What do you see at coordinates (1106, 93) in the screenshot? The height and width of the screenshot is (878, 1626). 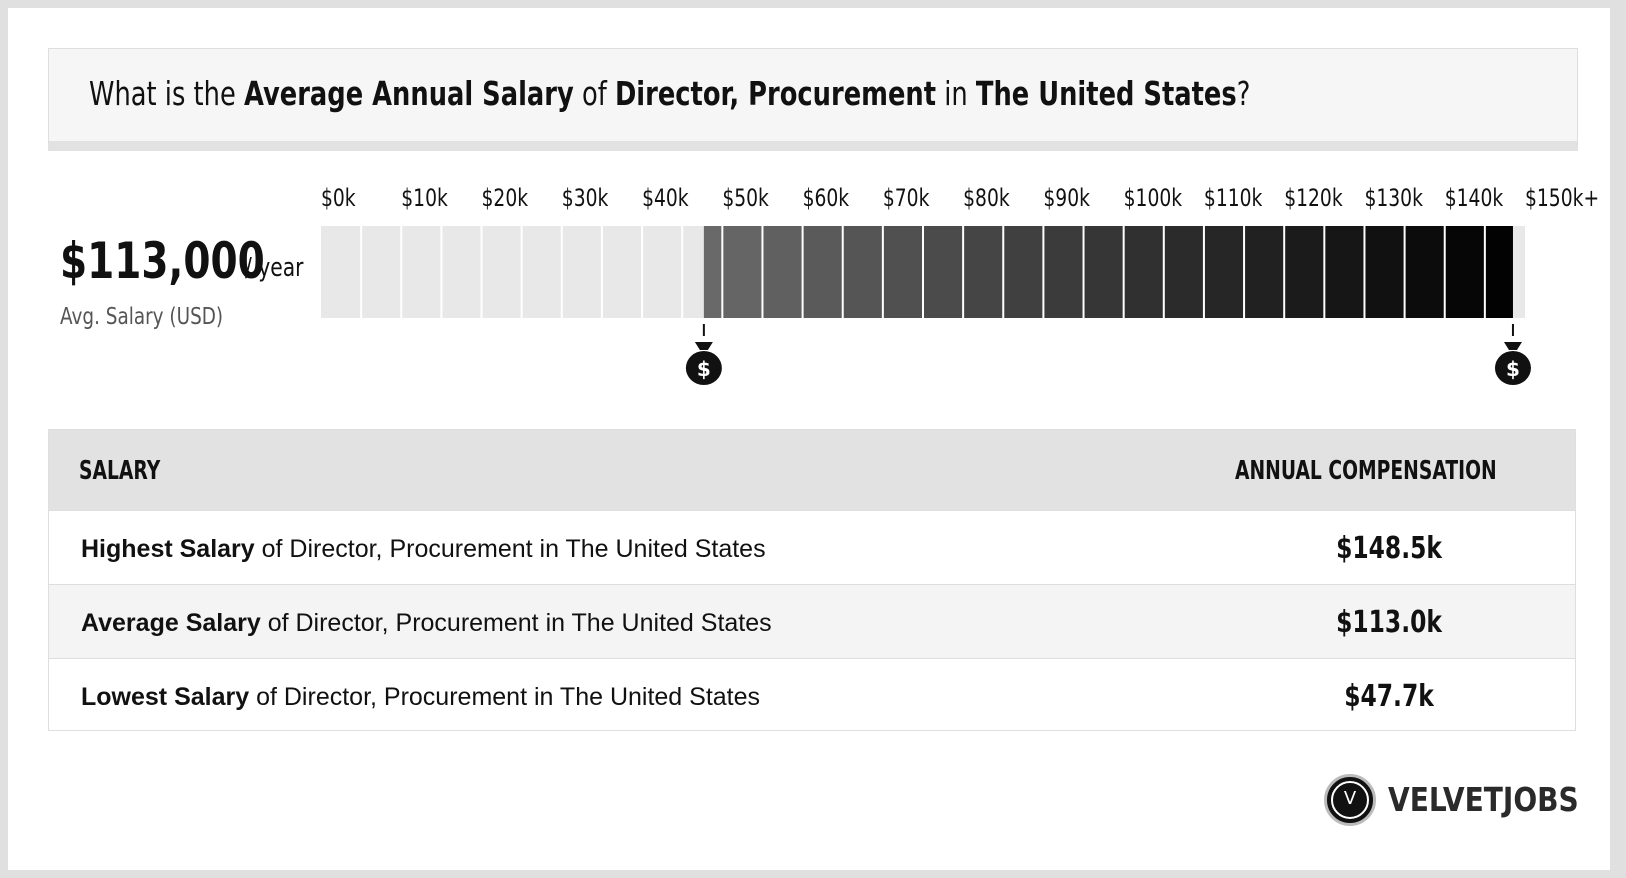 I see `title-location: The United States` at bounding box center [1106, 93].